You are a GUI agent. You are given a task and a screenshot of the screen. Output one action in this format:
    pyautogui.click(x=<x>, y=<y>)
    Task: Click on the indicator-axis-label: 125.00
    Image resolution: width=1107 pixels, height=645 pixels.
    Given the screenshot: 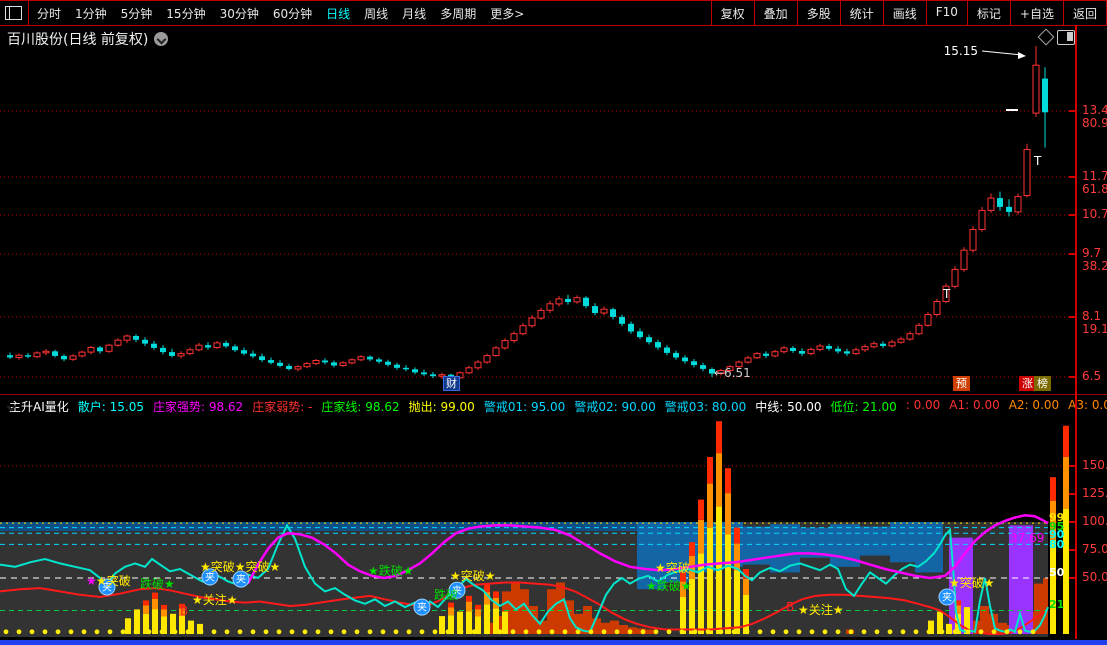 What is the action you would take?
    pyautogui.click(x=1094, y=493)
    